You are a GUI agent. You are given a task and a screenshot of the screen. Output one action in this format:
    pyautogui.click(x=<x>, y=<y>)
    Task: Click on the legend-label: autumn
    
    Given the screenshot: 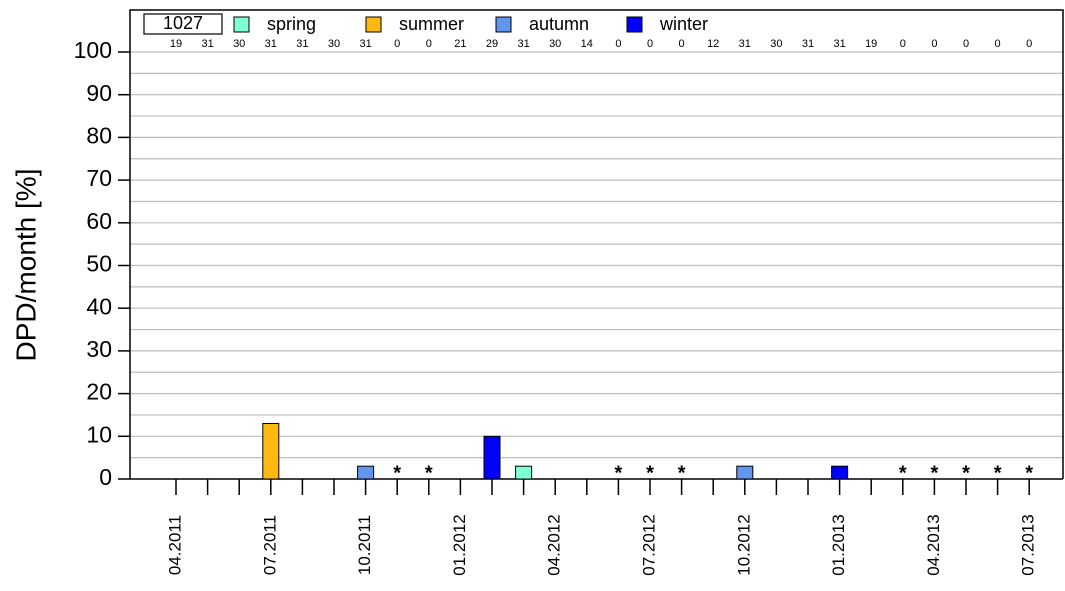 What is the action you would take?
    pyautogui.click(x=559, y=24)
    